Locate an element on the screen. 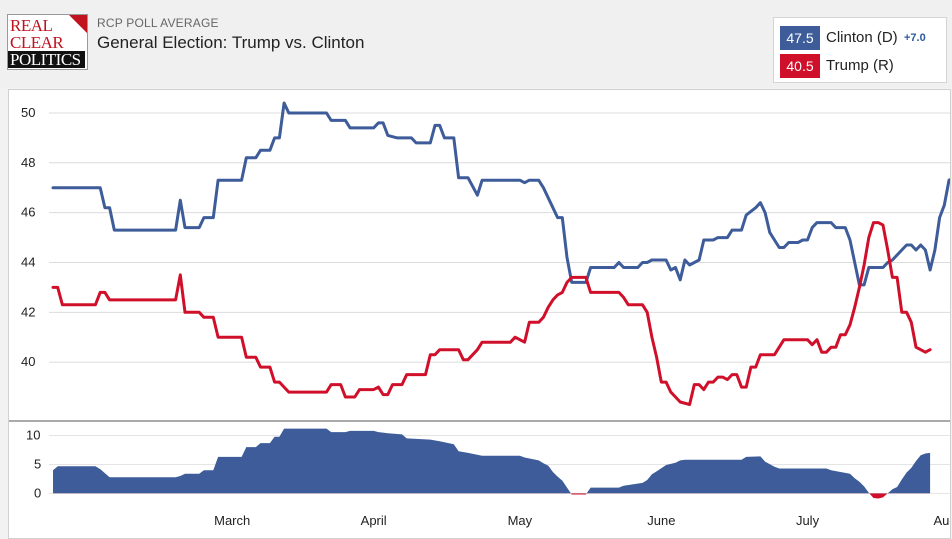  rcp-logo: REAL CLEAR POLITICS is located at coordinates (47, 42).